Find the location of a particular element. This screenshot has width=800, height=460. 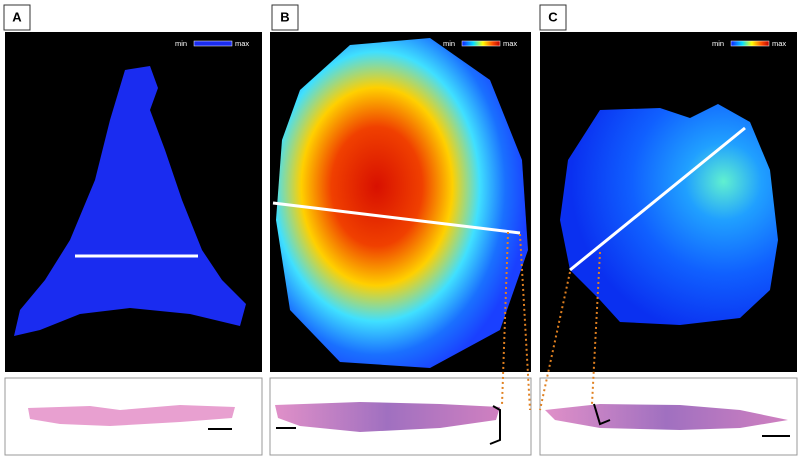

panel-label: B is located at coordinates (284, 16).